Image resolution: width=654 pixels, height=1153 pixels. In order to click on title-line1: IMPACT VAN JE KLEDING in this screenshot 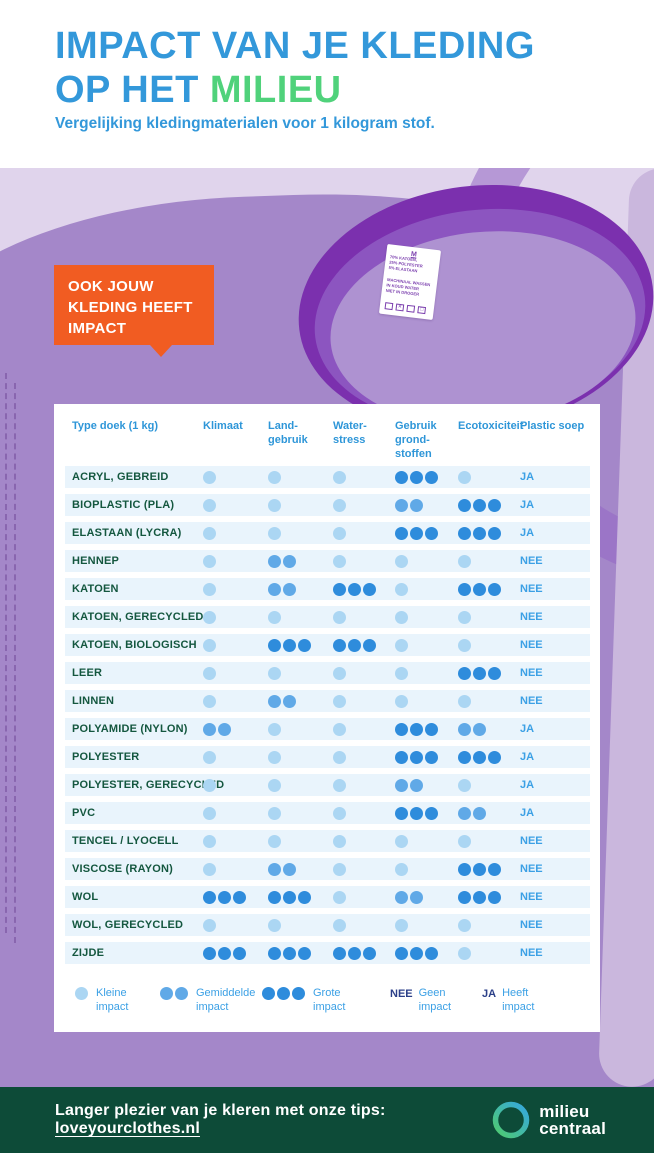, I will do `click(295, 46)`.